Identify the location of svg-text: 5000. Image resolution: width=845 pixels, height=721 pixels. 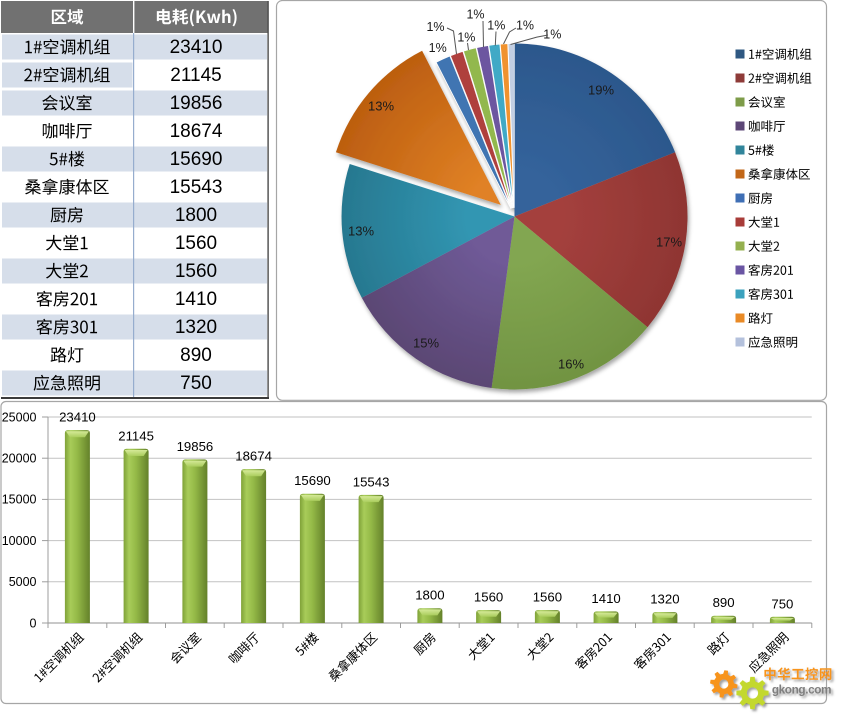
(23, 582).